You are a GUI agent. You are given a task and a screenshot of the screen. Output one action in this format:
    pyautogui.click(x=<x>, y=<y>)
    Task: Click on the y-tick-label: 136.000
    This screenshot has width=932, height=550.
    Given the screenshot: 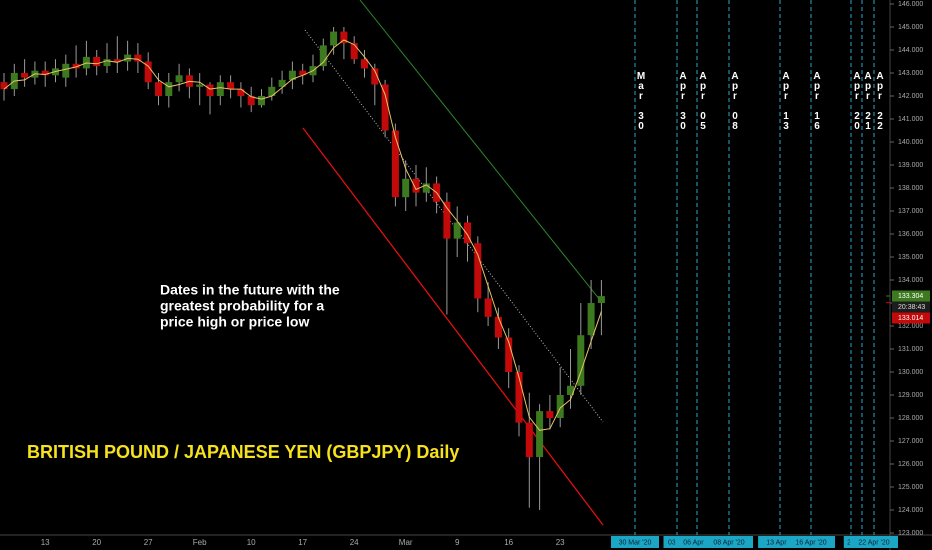 What is the action you would take?
    pyautogui.click(x=910, y=234)
    